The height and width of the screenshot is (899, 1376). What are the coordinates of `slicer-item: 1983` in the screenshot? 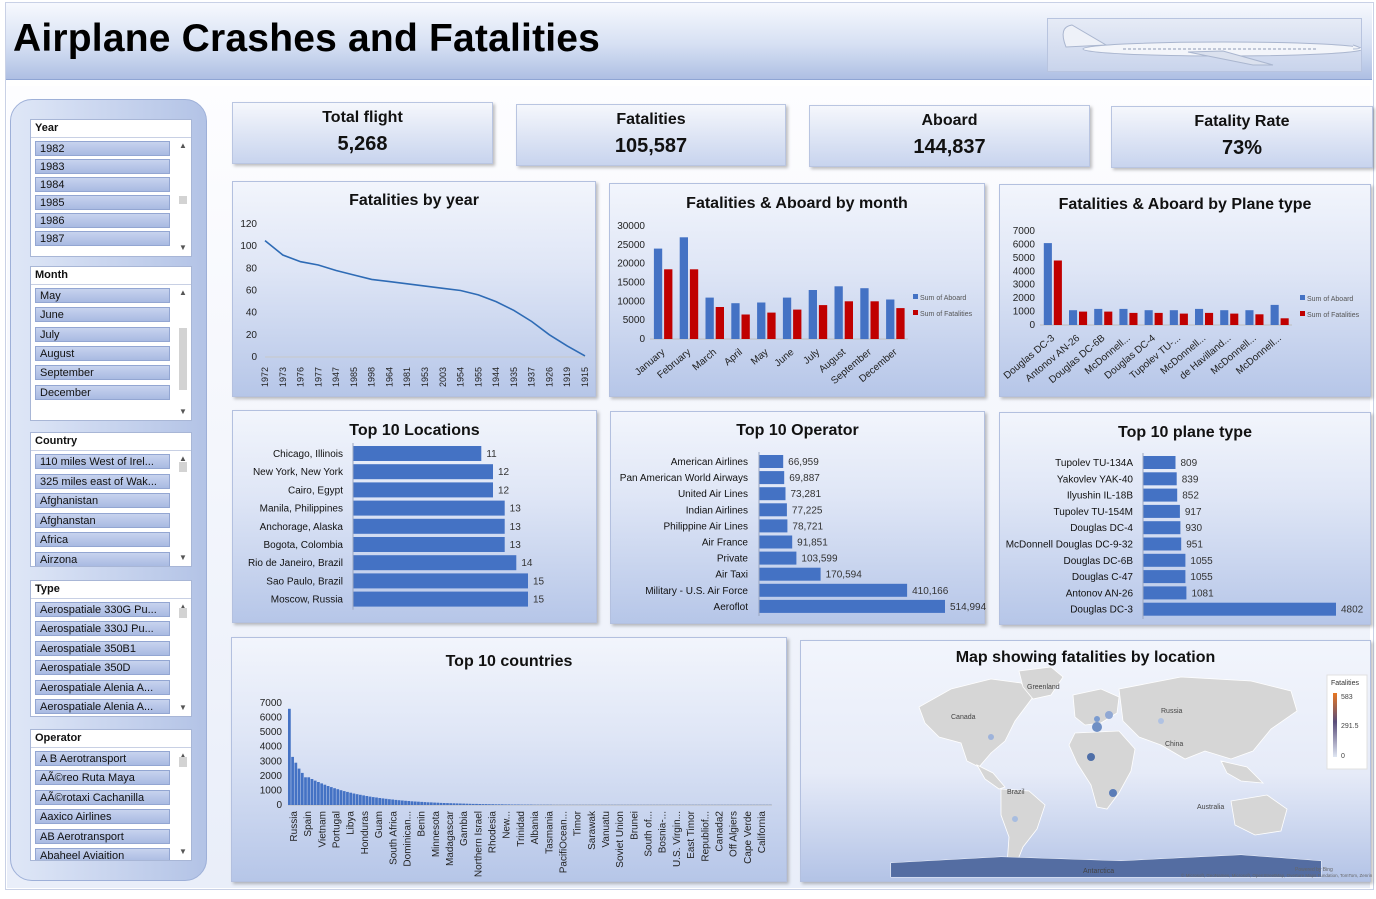 It's located at (102, 166).